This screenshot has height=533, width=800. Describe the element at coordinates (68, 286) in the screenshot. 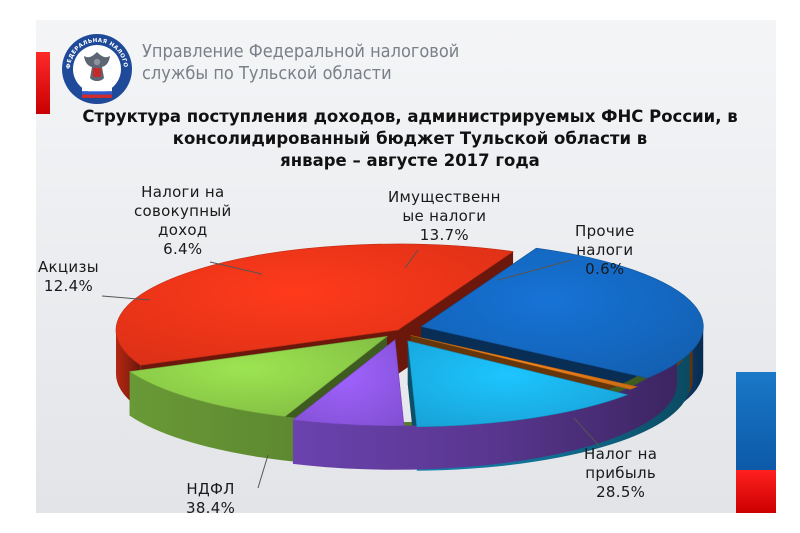

I see `label-excise-pct: 12.4%` at that location.